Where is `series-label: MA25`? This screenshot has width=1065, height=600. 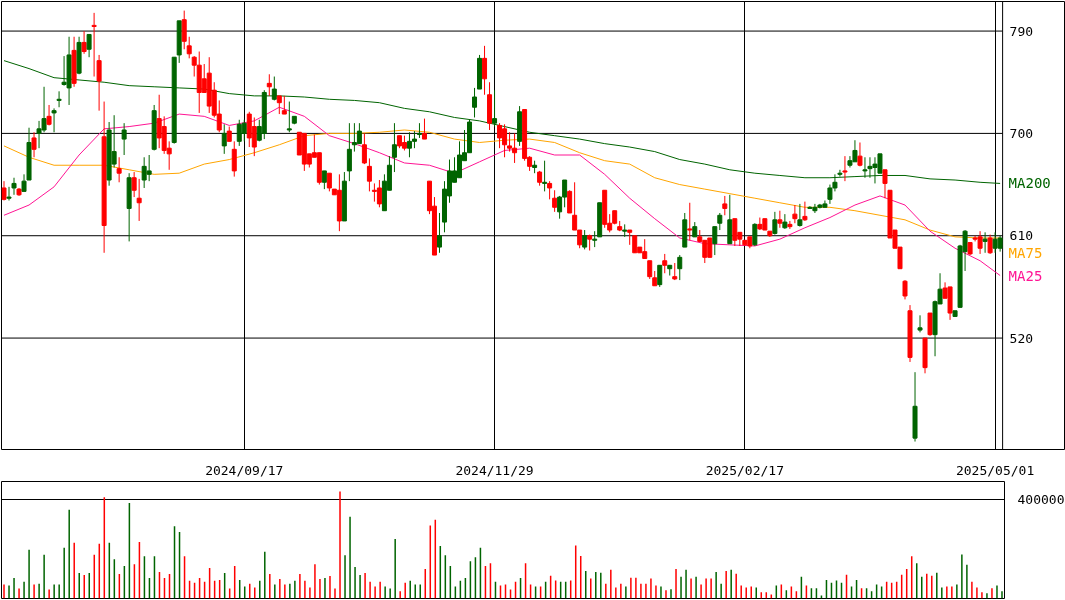
series-label: MA25 is located at coordinates (1025, 275).